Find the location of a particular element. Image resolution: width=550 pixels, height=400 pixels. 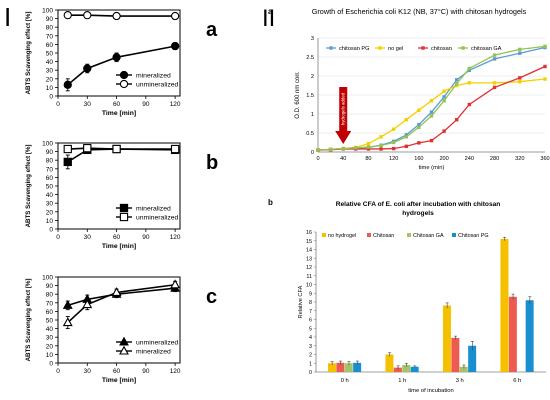

legend-label: Chitosan GA is located at coordinates (428, 236).